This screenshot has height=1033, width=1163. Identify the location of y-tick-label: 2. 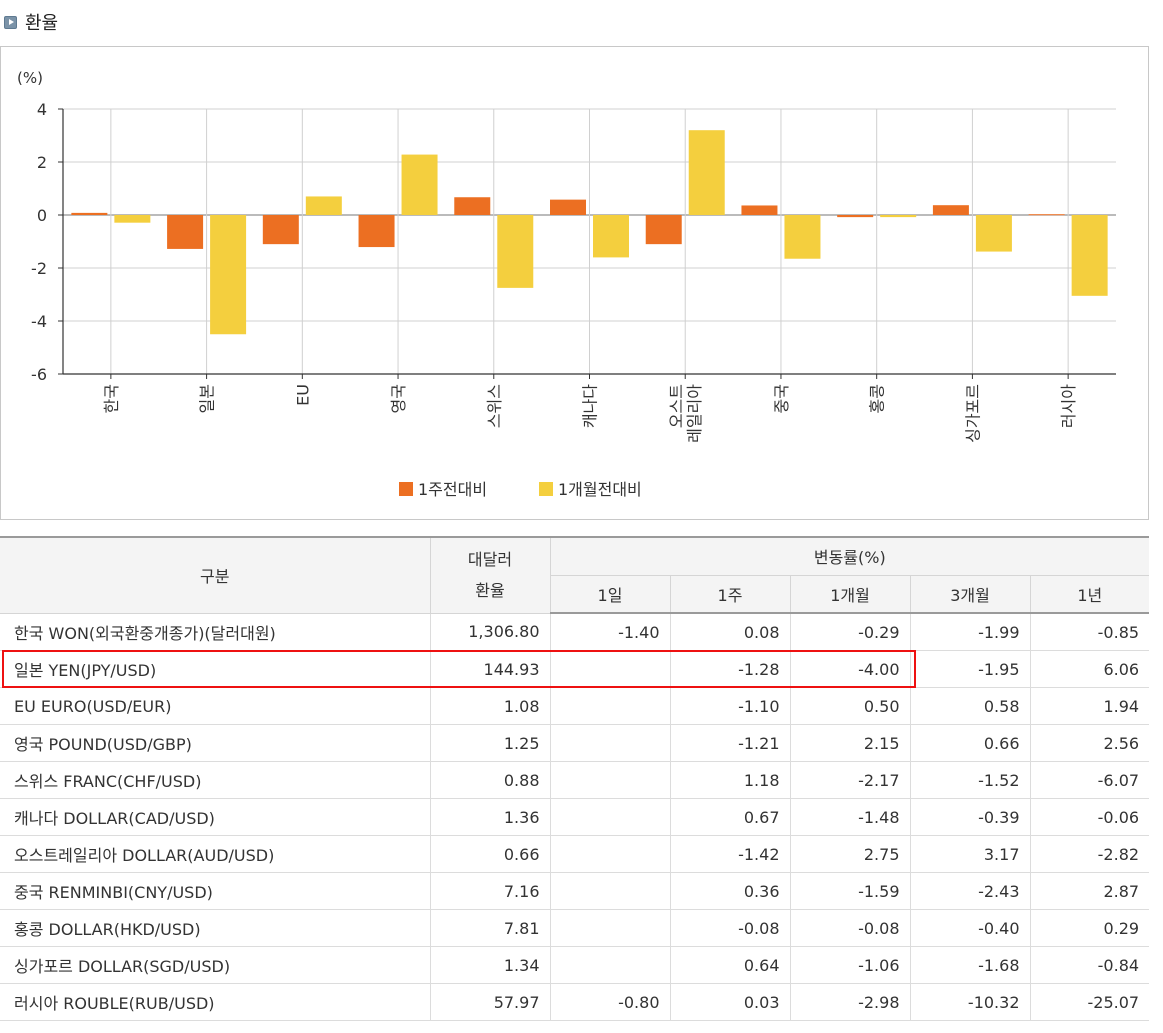
(42, 162).